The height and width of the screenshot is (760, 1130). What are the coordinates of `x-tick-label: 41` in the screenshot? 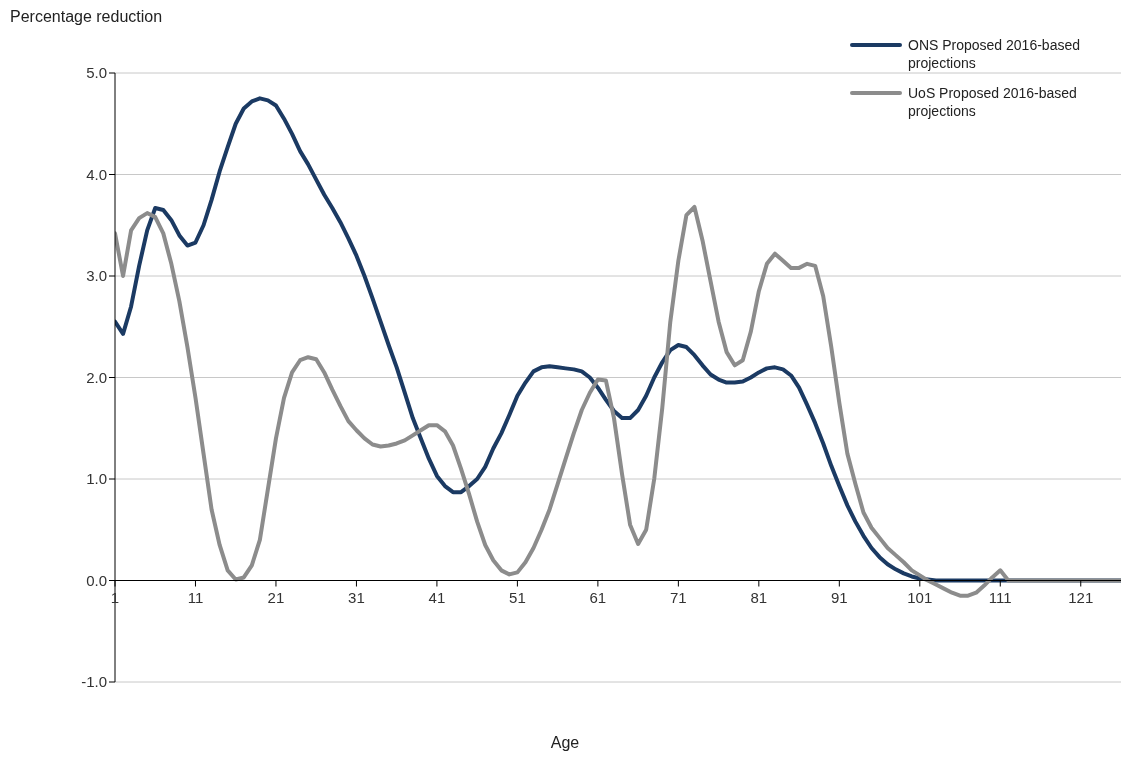 It's located at (437, 597).